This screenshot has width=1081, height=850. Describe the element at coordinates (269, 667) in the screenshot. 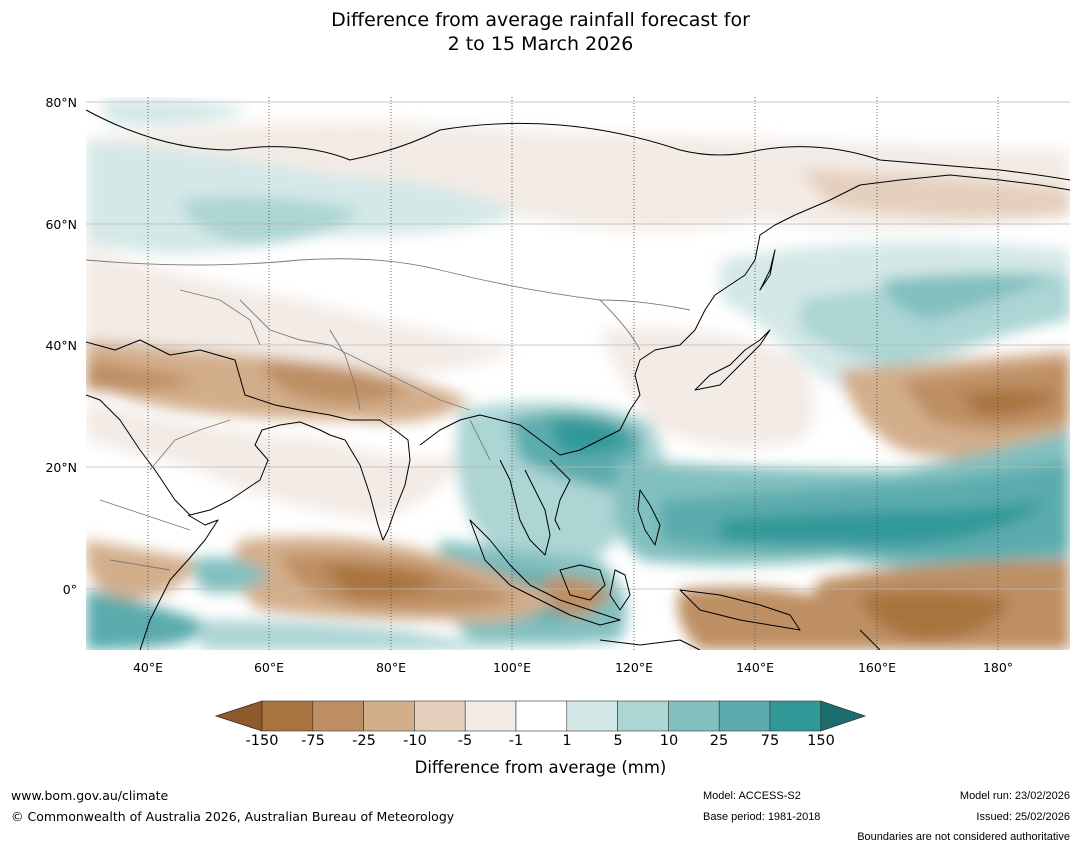

I see `lon-label-60e: 60°E` at that location.